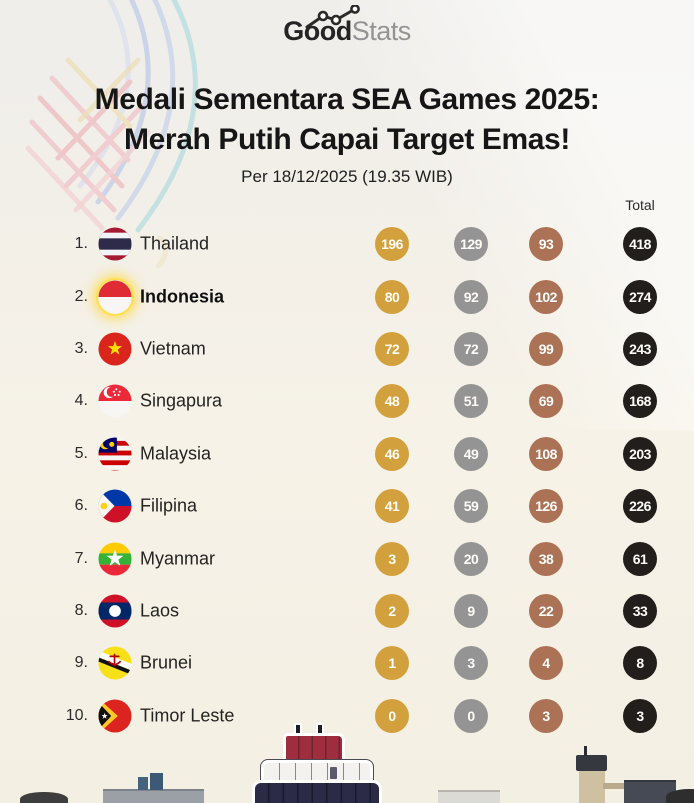  What do you see at coordinates (640, 663) in the screenshot?
I see `total-medal-count: 8` at bounding box center [640, 663].